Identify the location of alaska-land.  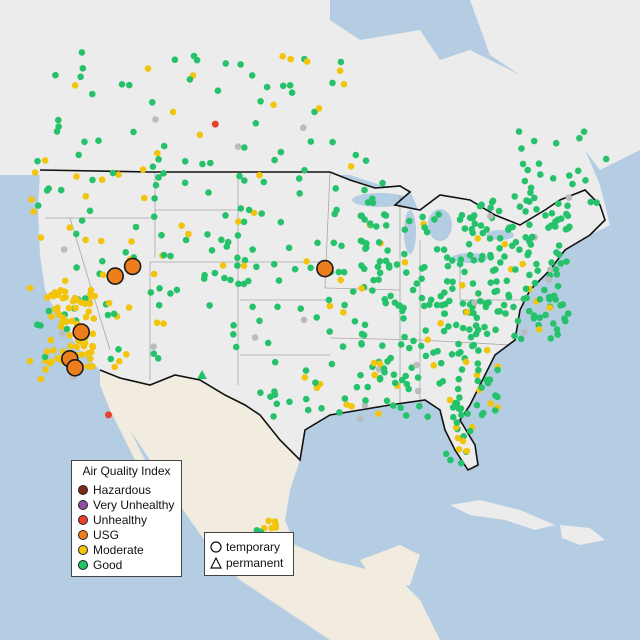
(15, 90).